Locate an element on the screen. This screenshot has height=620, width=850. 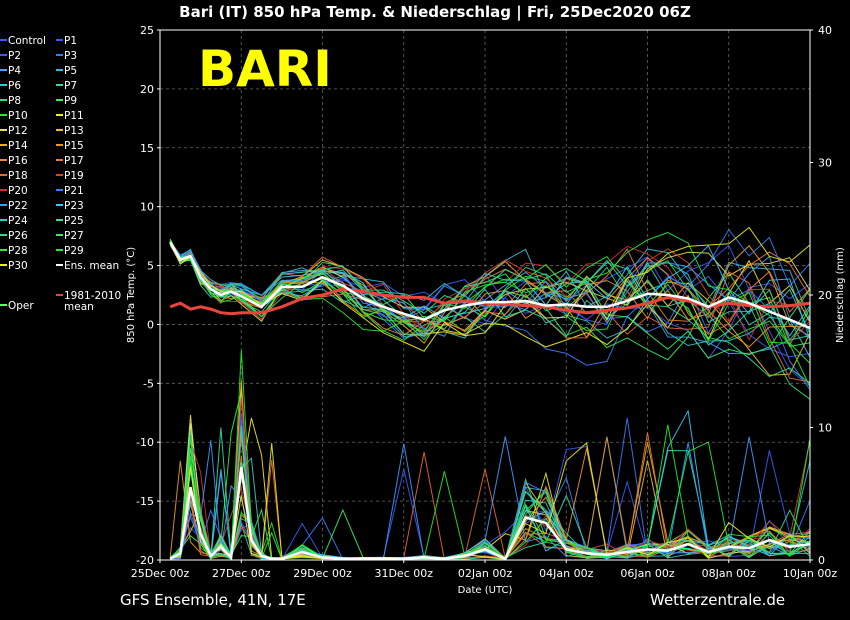
x-tick-label: 04Jan 00z is located at coordinates (566, 573).